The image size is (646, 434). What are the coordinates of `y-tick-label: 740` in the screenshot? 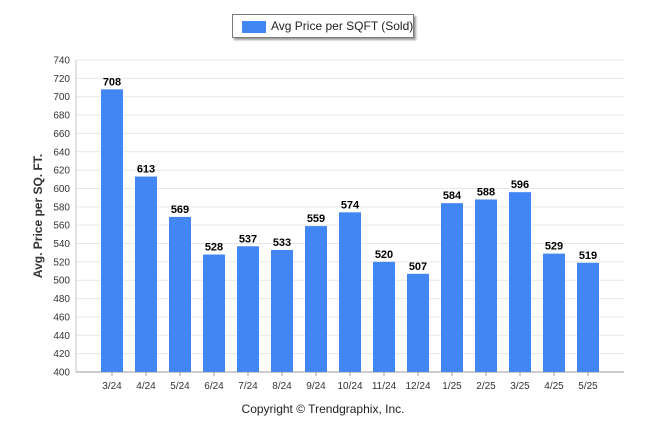 It's located at (61, 61).